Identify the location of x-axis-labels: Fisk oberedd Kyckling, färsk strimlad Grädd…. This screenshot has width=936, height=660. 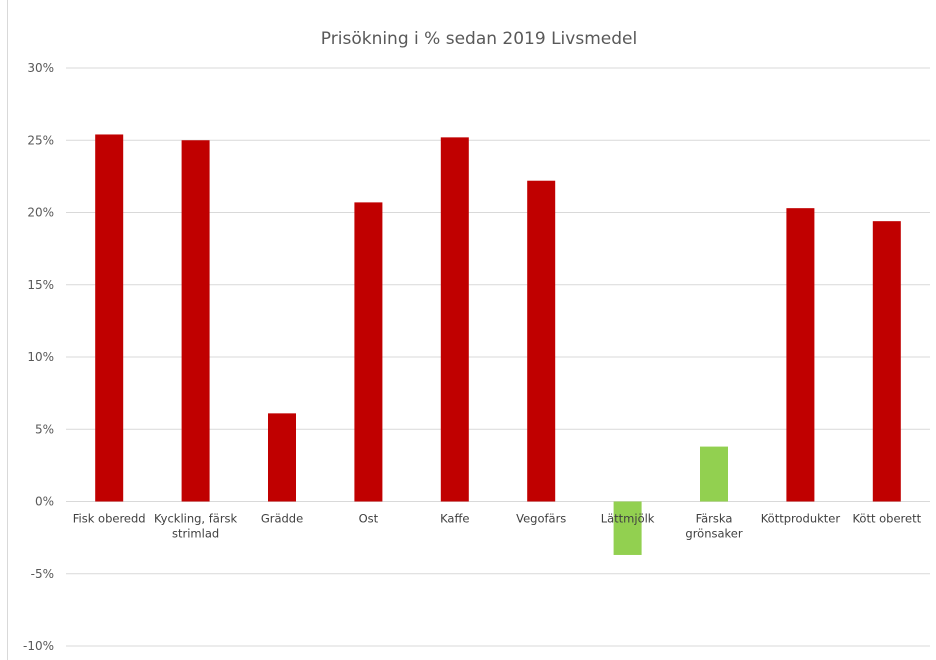
(497, 526).